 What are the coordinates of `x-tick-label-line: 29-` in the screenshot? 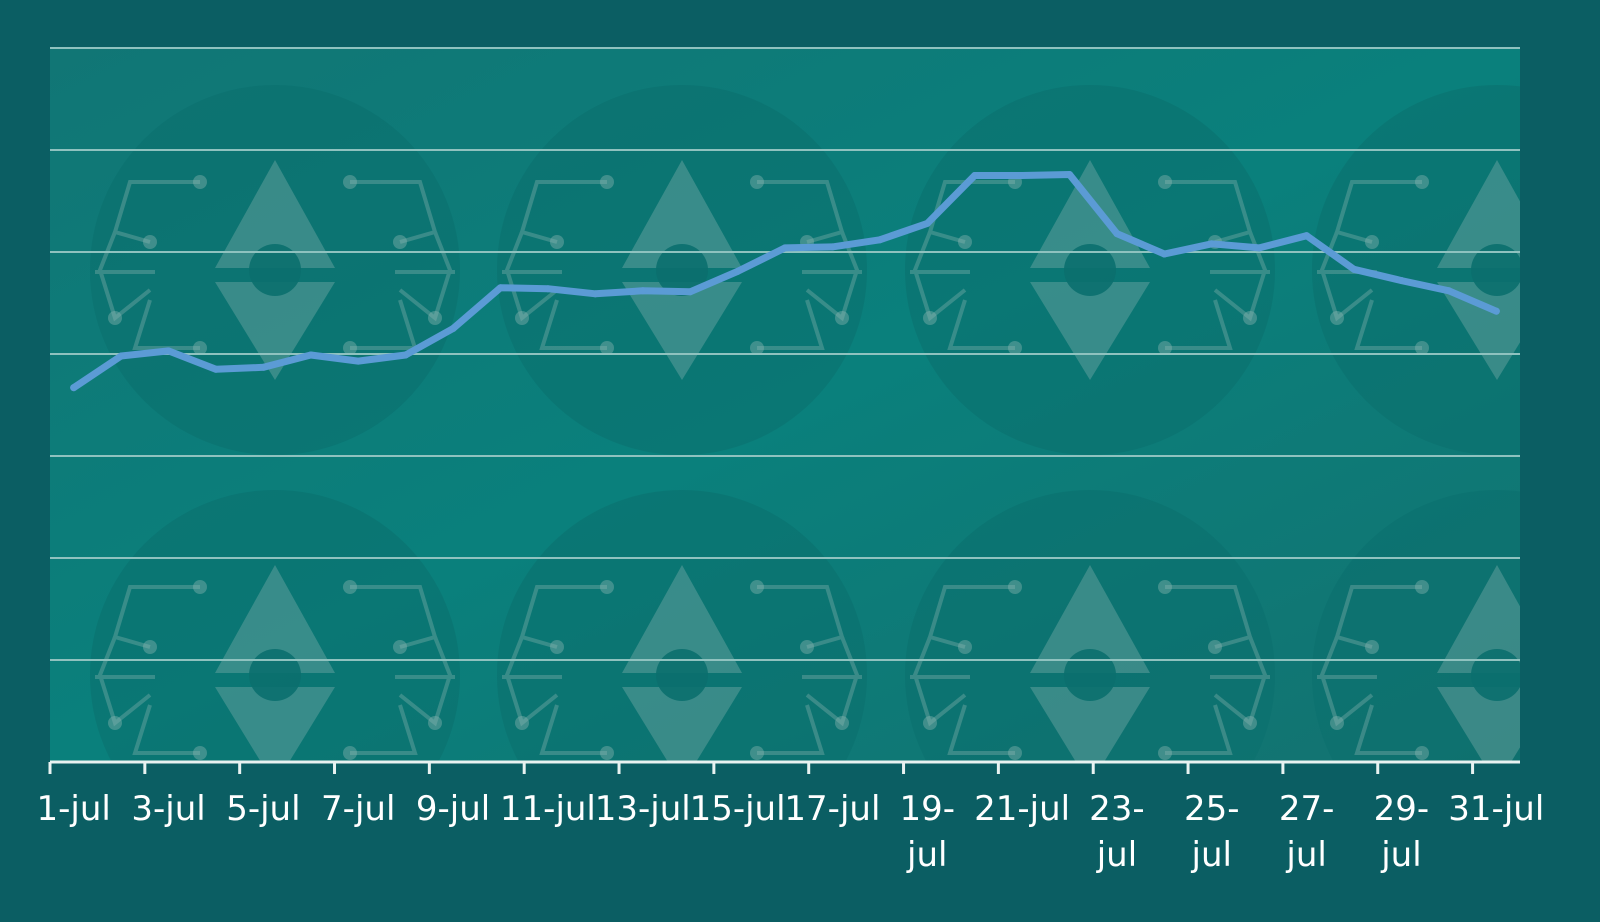 It's located at (1402, 809).